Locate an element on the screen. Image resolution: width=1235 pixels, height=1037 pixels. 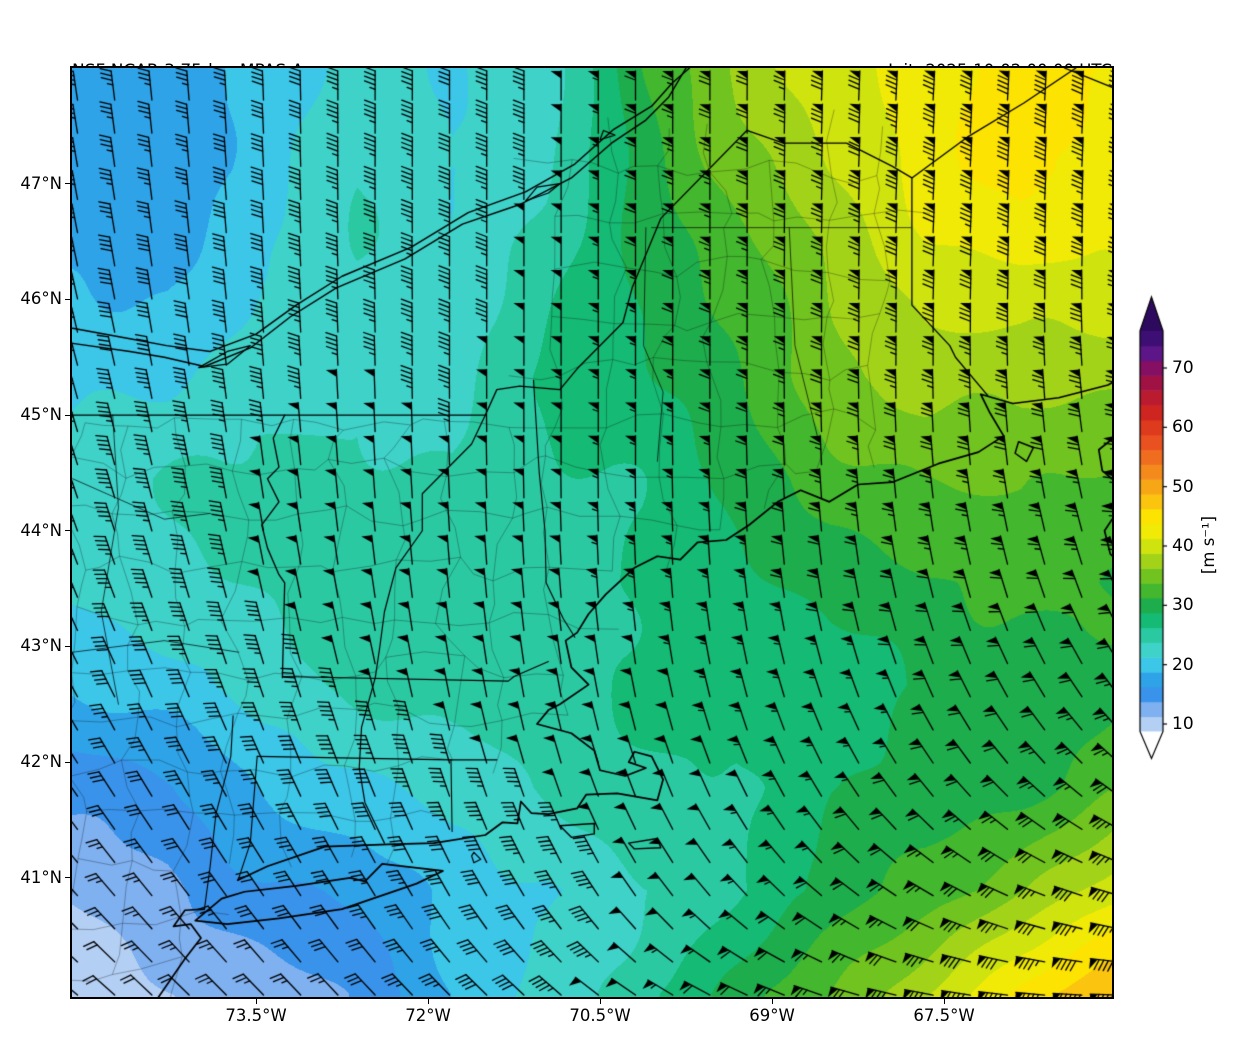
x-tick-label: 67.5°W is located at coordinates (944, 1015).